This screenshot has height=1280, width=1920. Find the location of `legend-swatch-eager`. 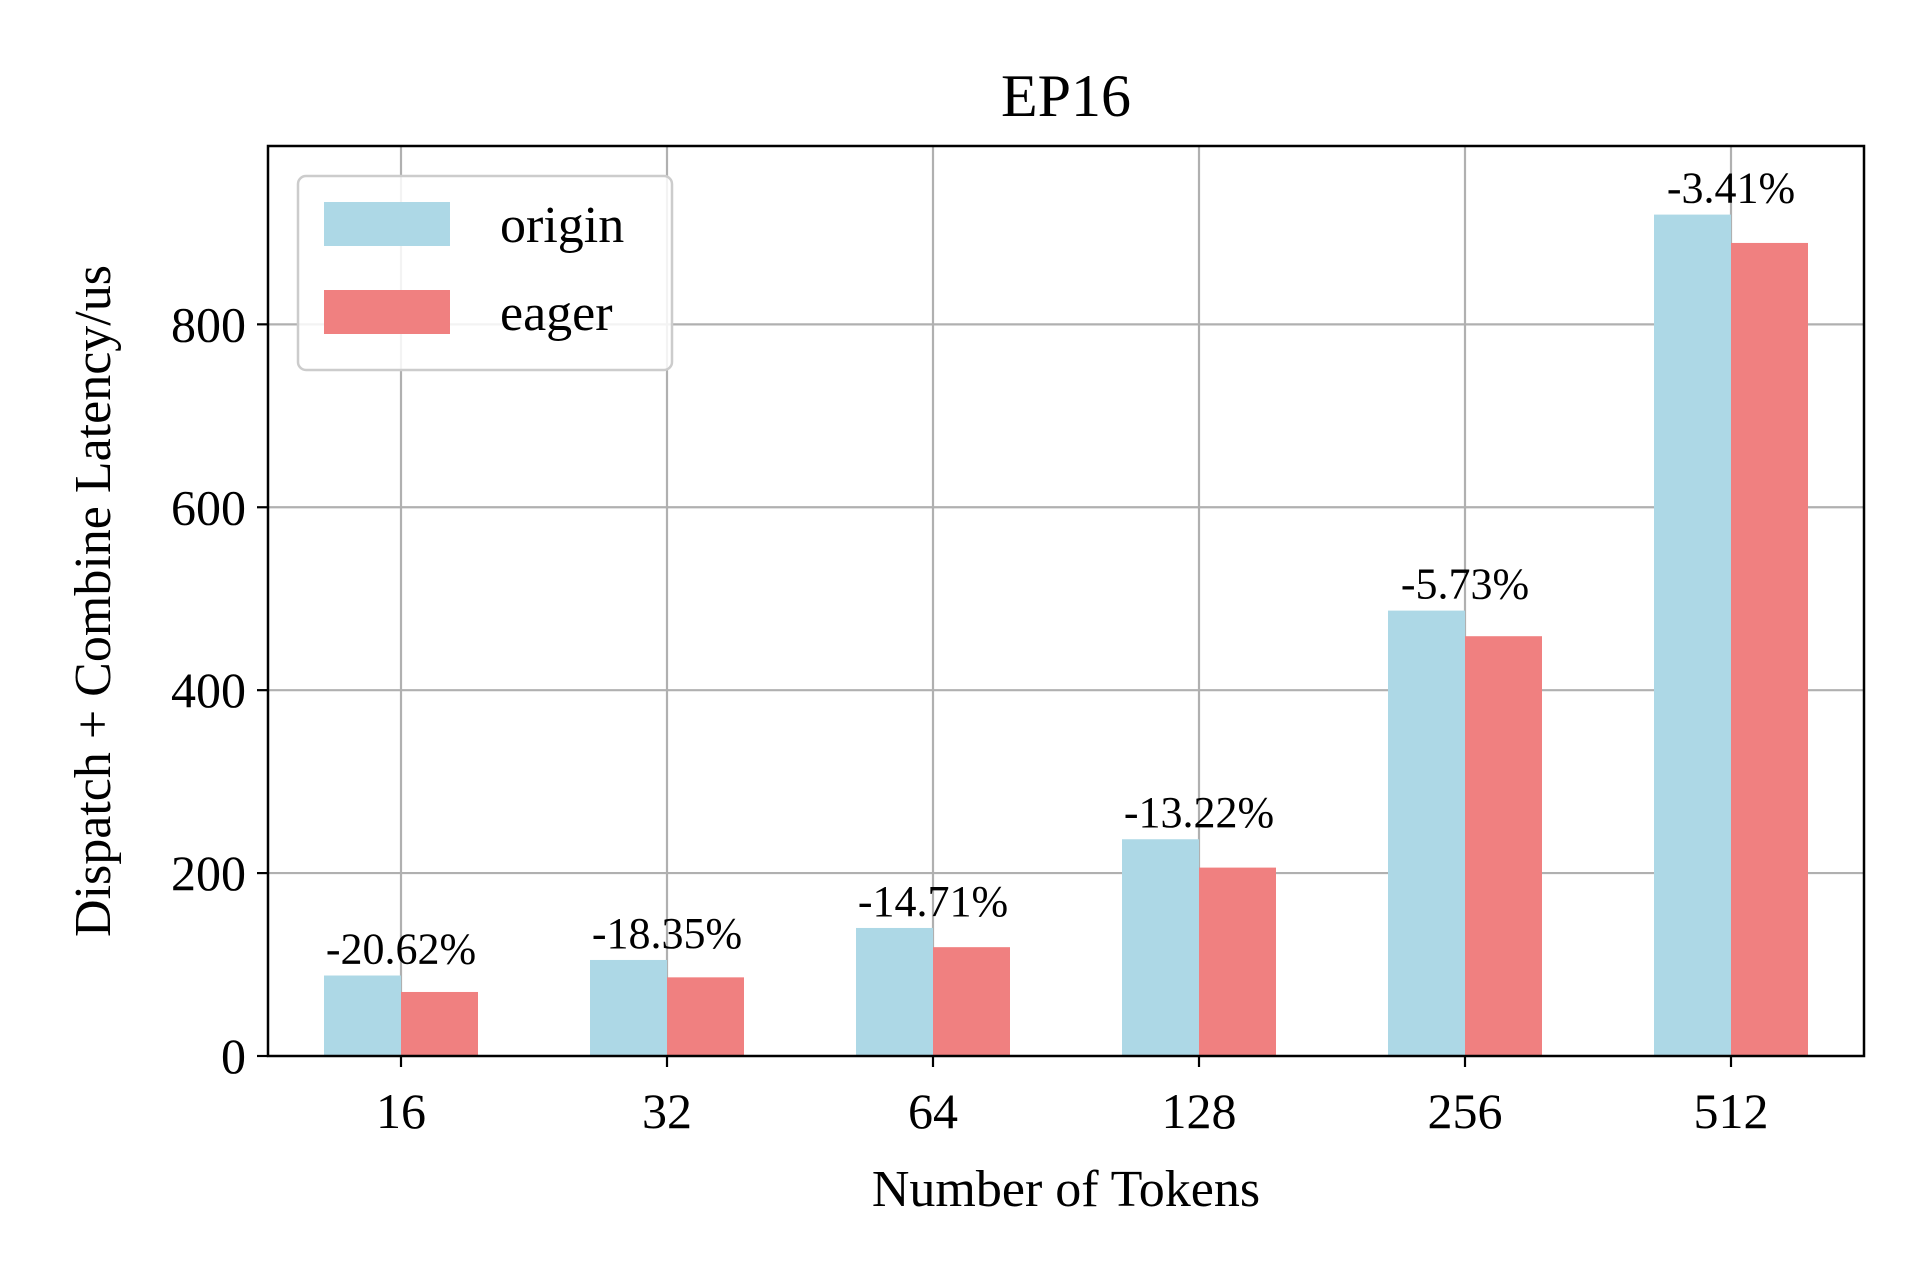

legend-swatch-eager is located at coordinates (387, 312).